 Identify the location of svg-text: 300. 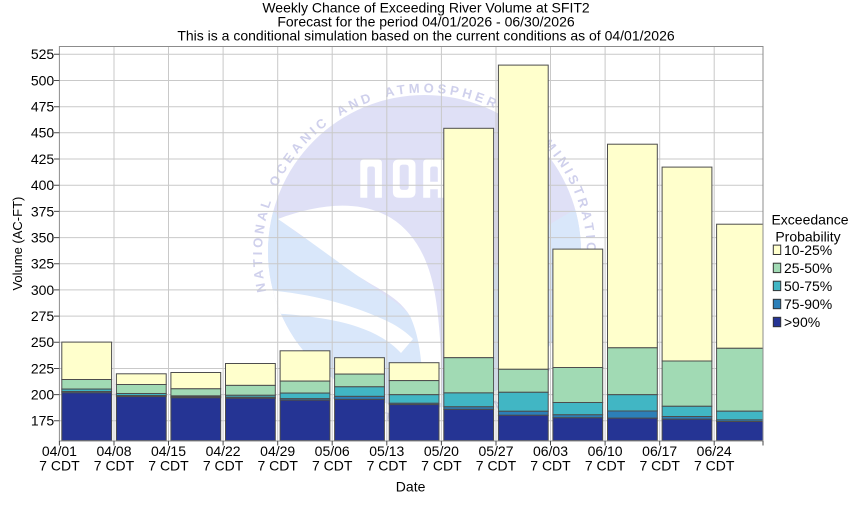
(43, 290).